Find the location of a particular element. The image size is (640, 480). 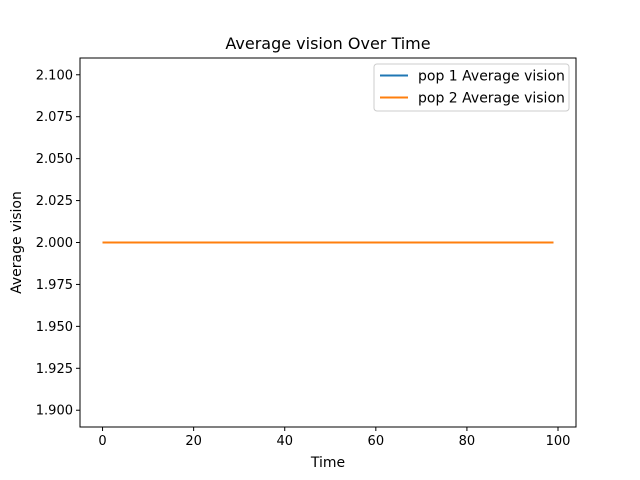

x-tick-label: 100 is located at coordinates (558, 441).